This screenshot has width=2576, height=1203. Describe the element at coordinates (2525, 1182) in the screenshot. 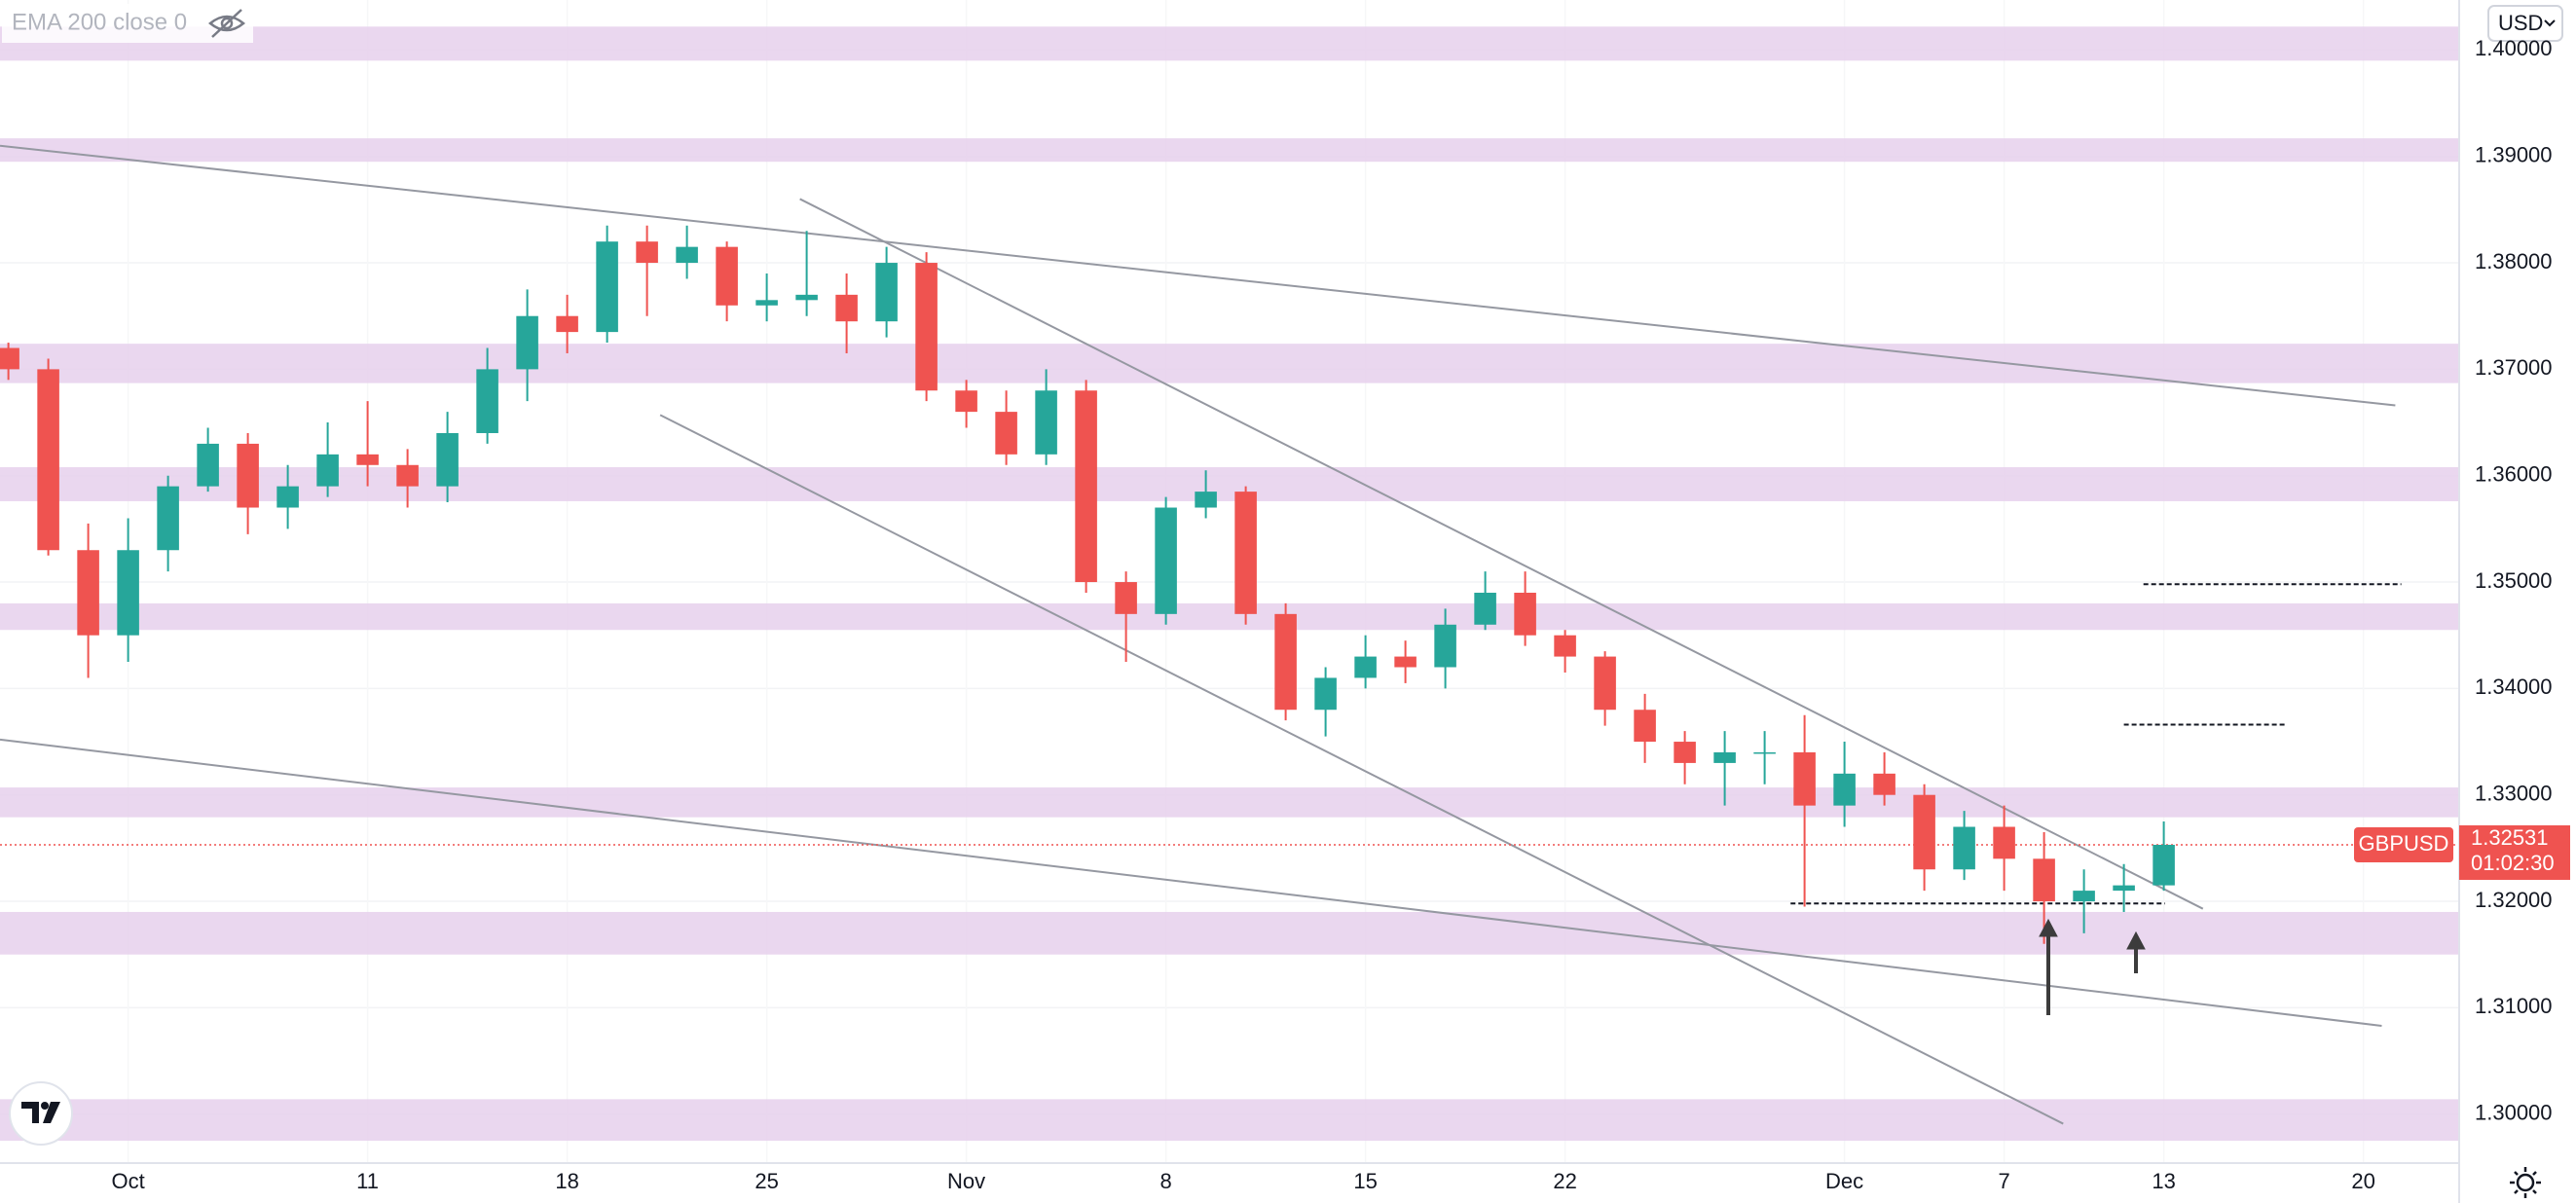

I see `settings-icon` at that location.